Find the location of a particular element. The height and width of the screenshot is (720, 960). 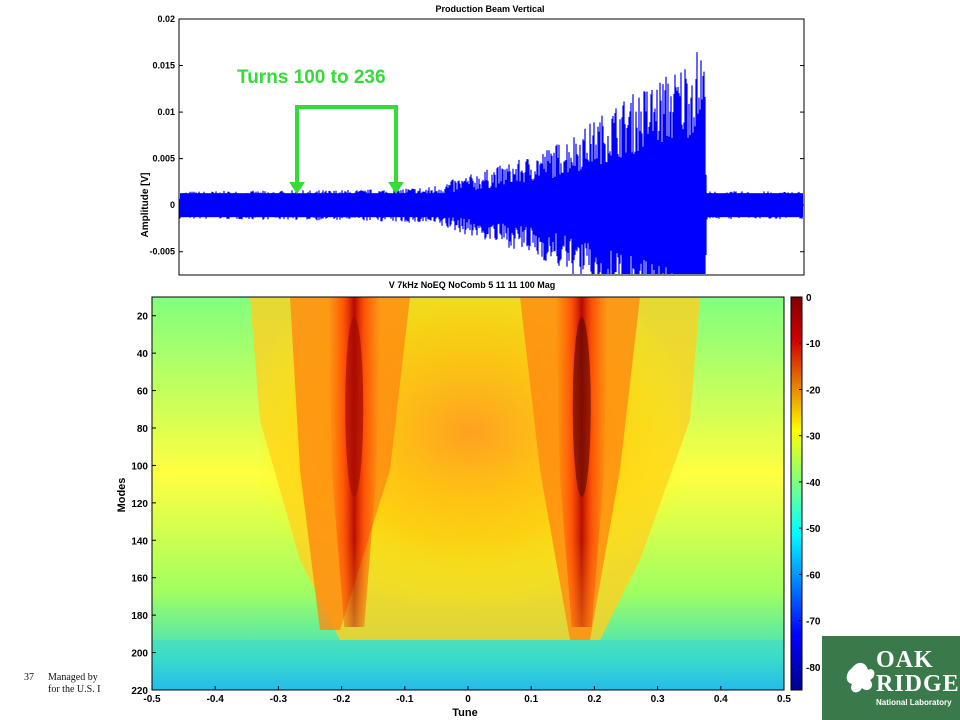

colorbar: 0 -10 -20 -30 -40 -50 -60 -70 -80 is located at coordinates (805, 492).